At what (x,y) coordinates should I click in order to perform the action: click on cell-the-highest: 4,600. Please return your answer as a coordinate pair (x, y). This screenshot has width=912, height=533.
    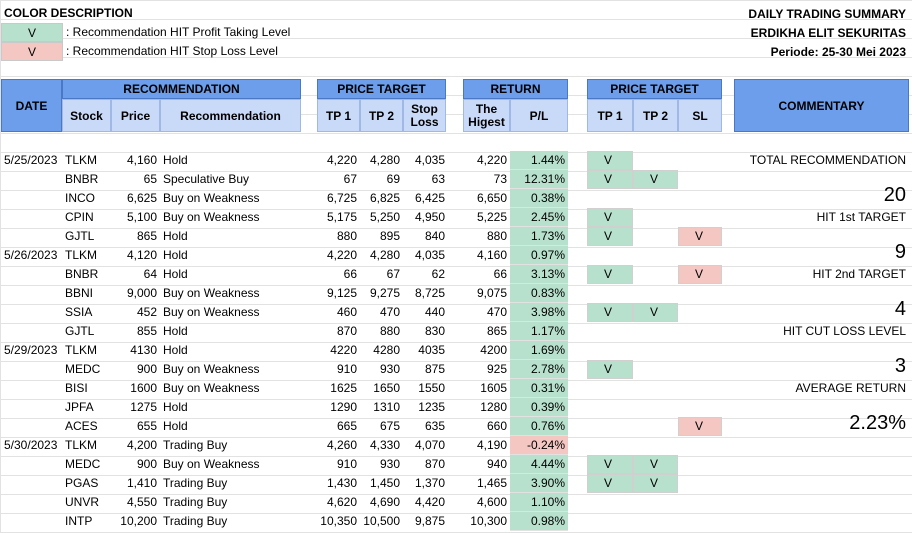
    Looking at the image, I should click on (491, 502).